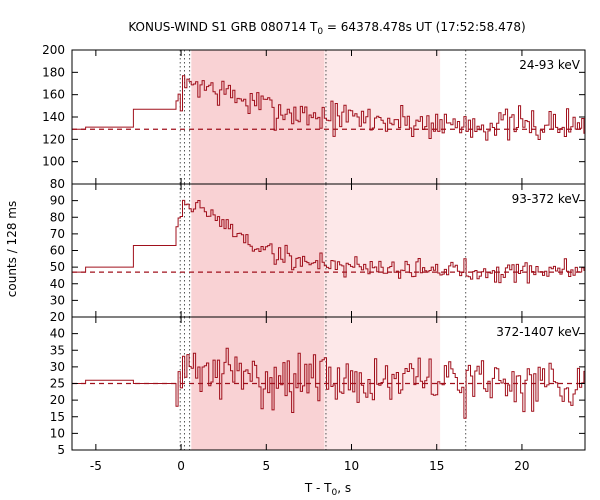 This screenshot has width=600, height=500. What do you see at coordinates (53, 50) in the screenshot?
I see `y-tick-label: 200` at bounding box center [53, 50].